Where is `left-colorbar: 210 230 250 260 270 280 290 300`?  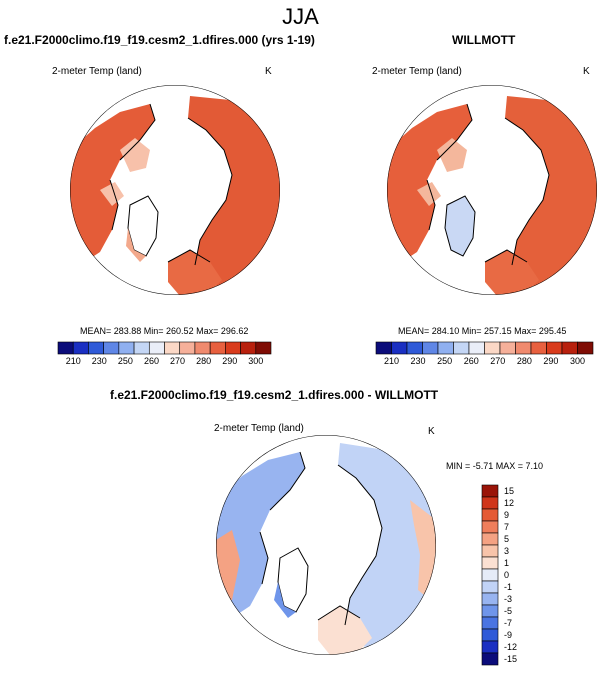 left-colorbar: 210 230 250 260 270 280 290 300 is located at coordinates (164, 353).